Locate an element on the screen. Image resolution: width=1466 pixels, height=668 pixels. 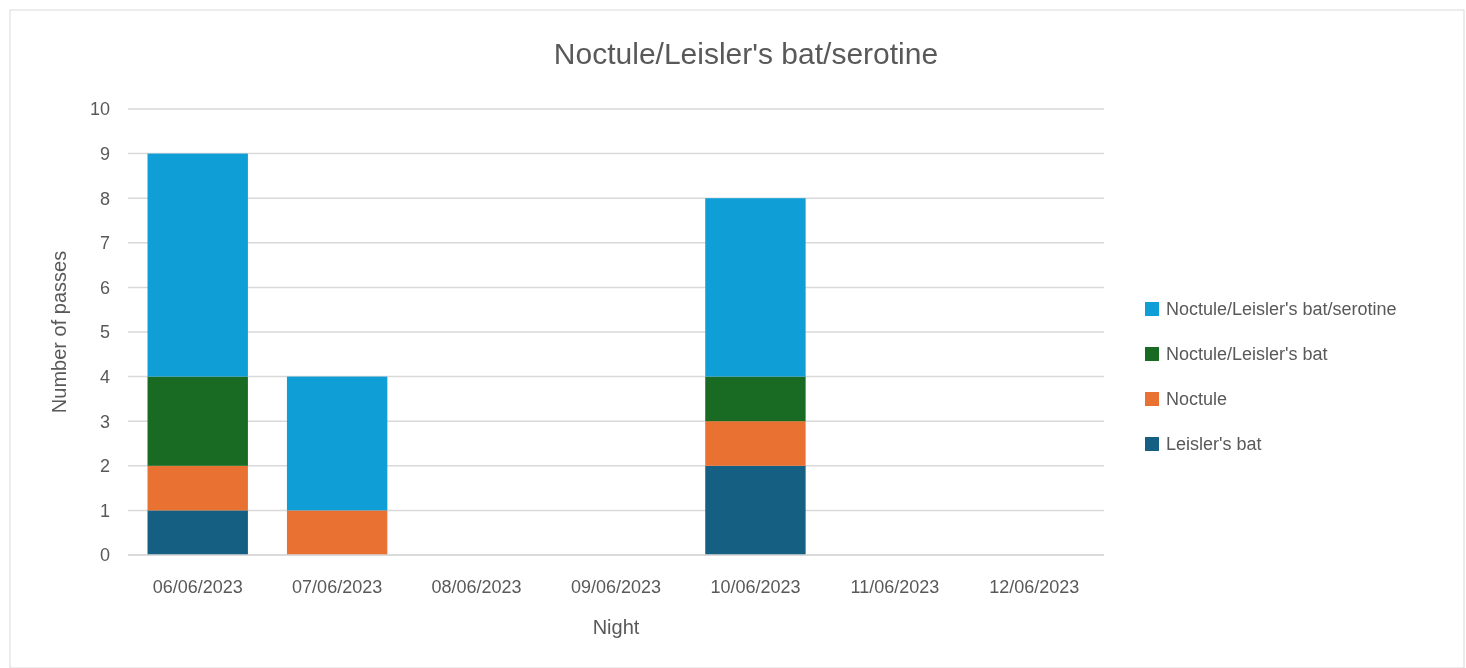
y-tick-label: 8 is located at coordinates (104, 198).